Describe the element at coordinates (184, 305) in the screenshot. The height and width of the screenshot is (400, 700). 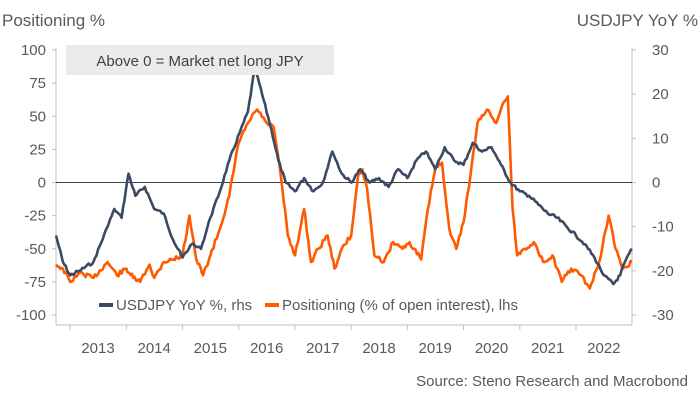
I see `legend-label-usdjpy: USDJPY YoY %, rhs` at that location.